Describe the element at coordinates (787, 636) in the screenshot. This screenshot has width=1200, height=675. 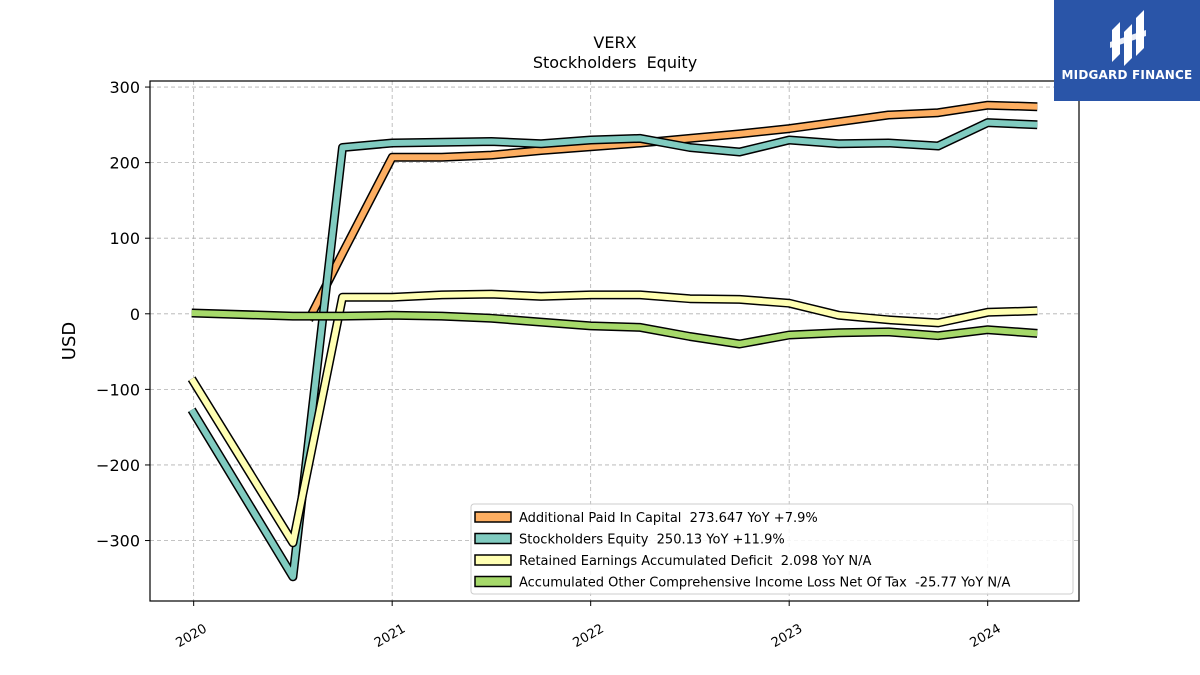
I see `x-tick-label: 2023` at that location.